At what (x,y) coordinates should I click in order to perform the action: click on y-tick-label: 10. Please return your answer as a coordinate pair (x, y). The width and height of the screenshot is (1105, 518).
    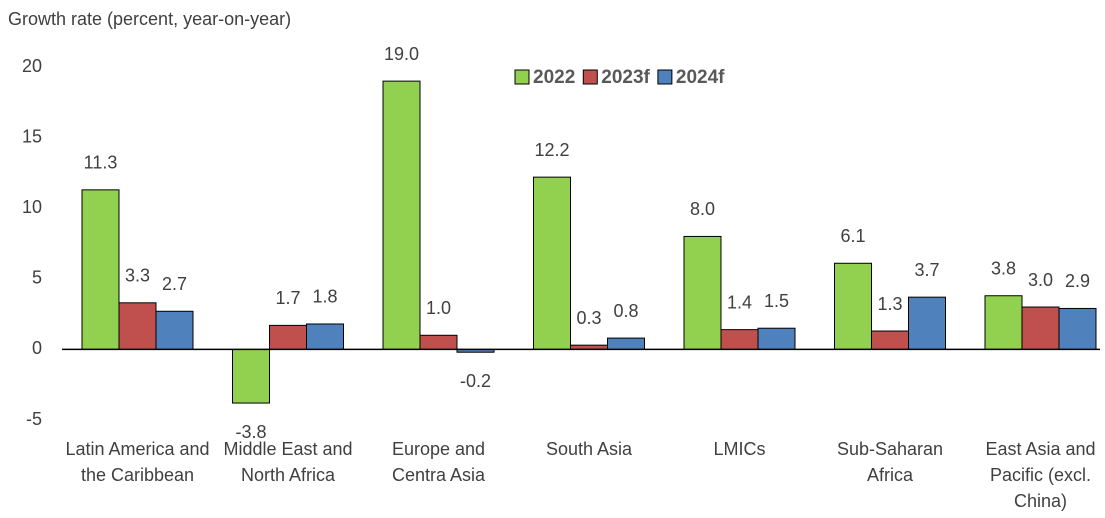
    Looking at the image, I should click on (32, 207).